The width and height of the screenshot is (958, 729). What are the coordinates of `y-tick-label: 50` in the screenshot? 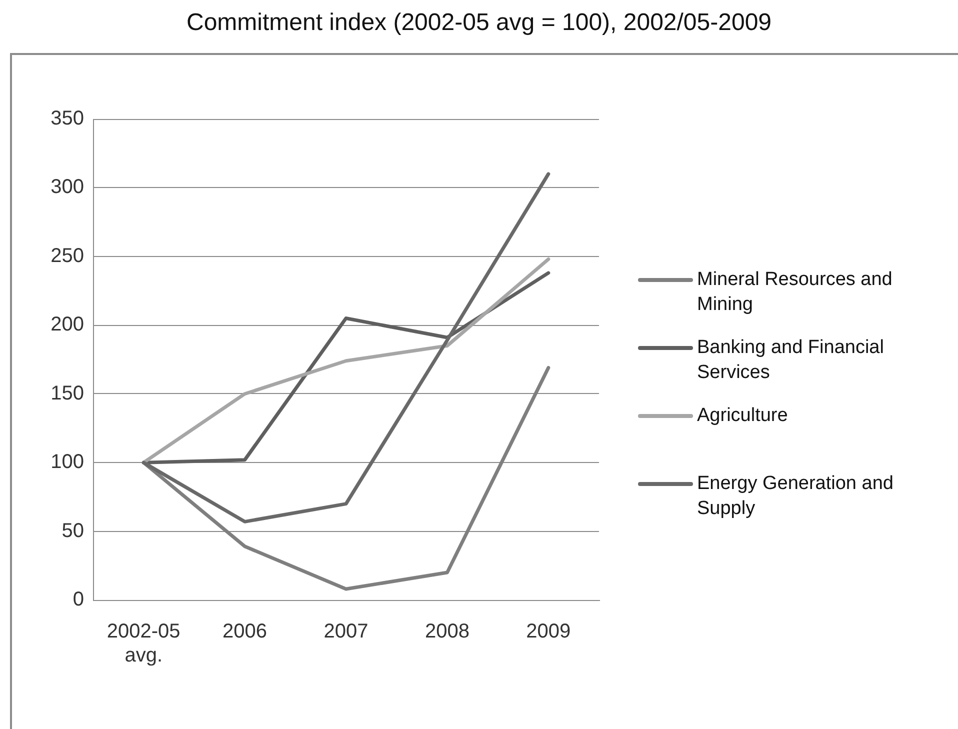 It's located at (73, 531).